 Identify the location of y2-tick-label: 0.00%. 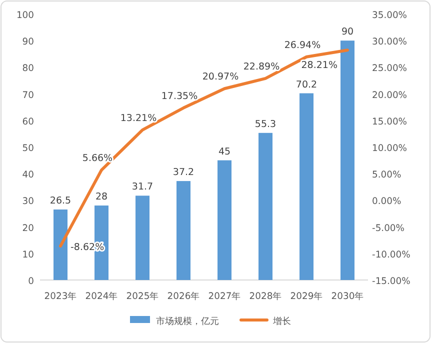
(387, 202).